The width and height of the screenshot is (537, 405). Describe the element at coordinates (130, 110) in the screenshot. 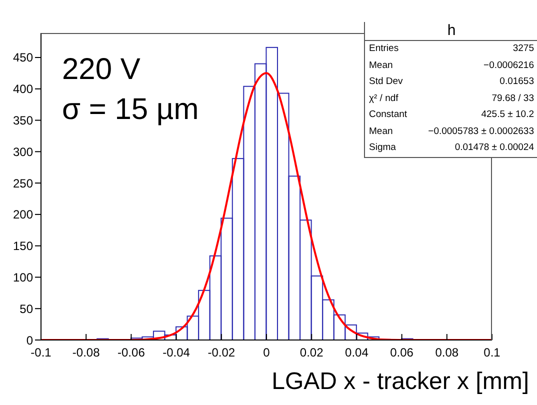

I see `annotation: σ = 15 µm` at that location.